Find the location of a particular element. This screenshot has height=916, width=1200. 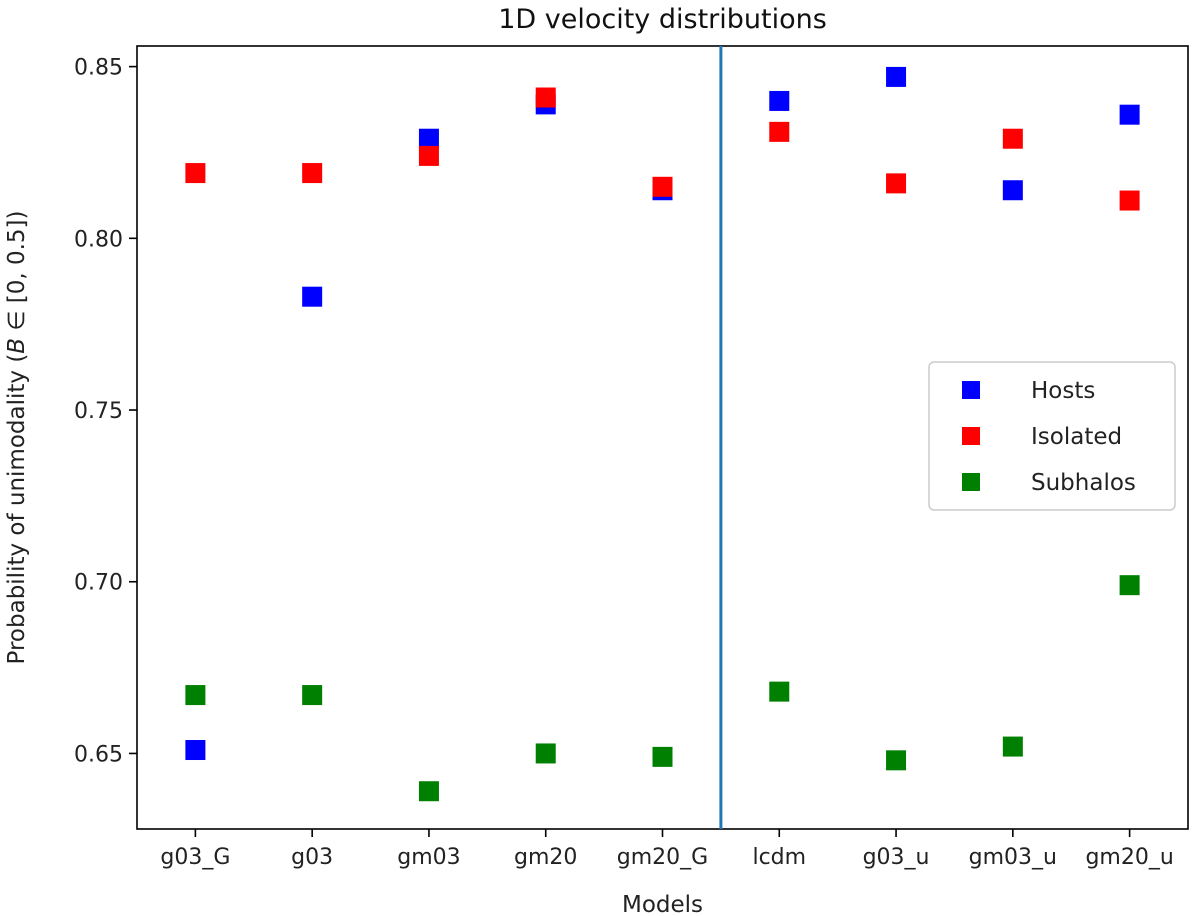

x-tick-label: g03 is located at coordinates (312, 857).